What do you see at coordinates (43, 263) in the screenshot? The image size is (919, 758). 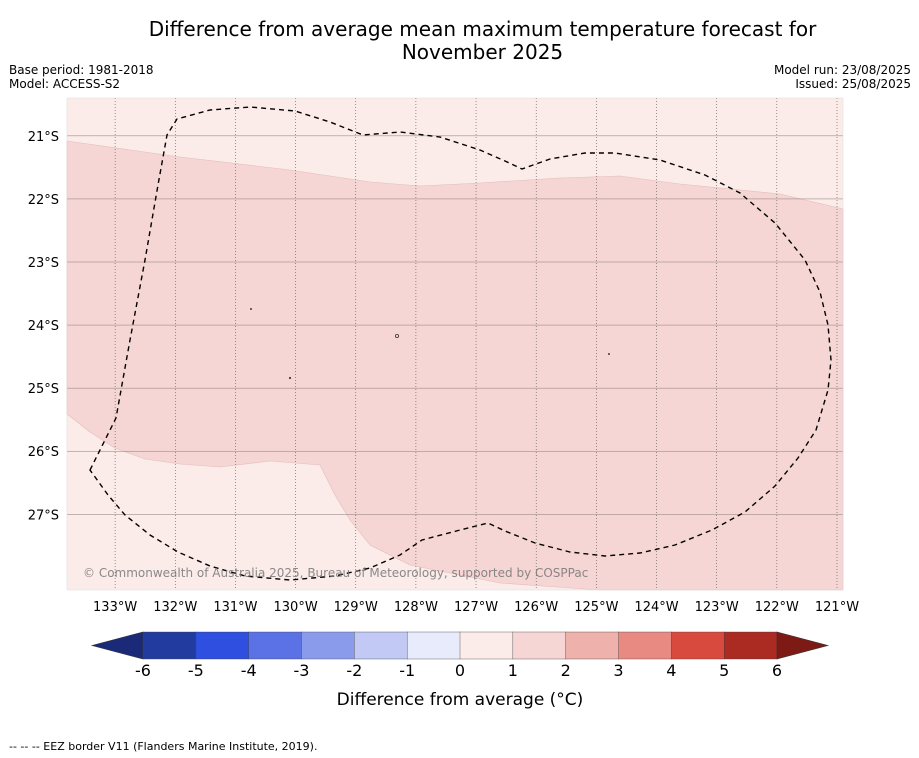 I see `latitude-label: 23°S` at bounding box center [43, 263].